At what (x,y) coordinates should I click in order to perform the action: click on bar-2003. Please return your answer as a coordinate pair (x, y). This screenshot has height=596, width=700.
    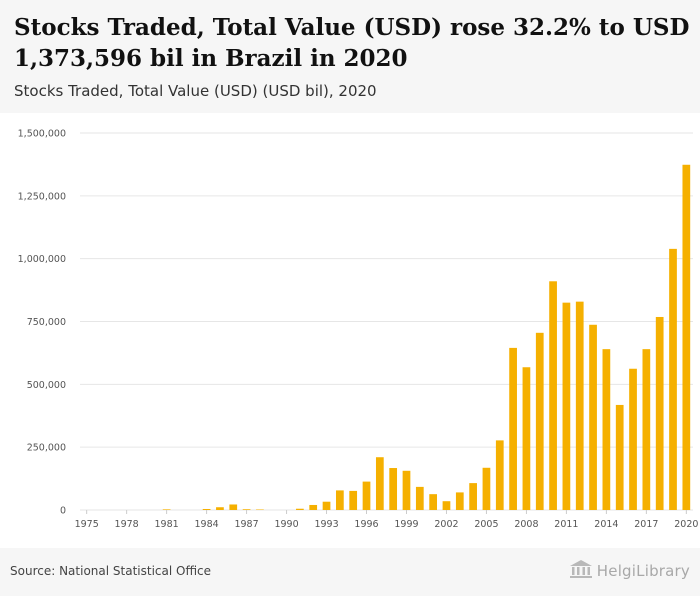
    Looking at the image, I should click on (459, 501).